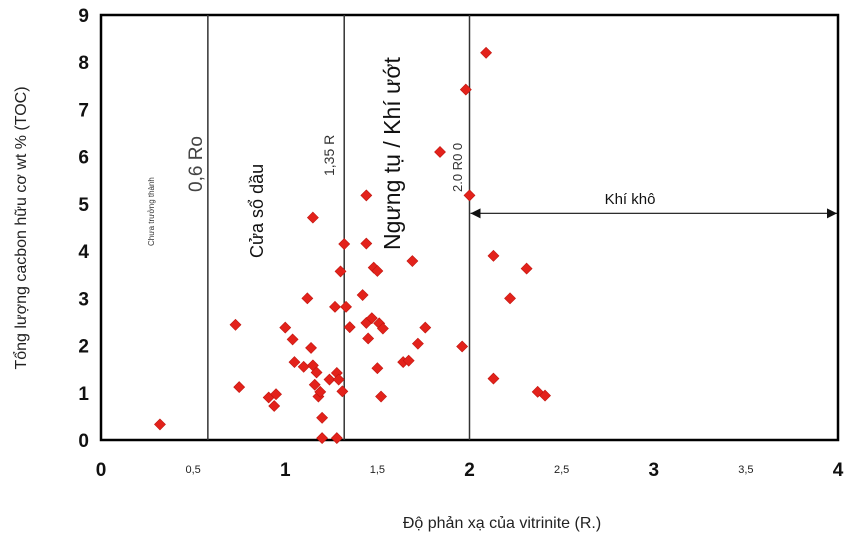 Image resolution: width=850 pixels, height=544 pixels. What do you see at coordinates (392, 153) in the screenshot?
I see `zone-label-condensate-wet-gas: Ngưng tụ / Khí ướt` at bounding box center [392, 153].